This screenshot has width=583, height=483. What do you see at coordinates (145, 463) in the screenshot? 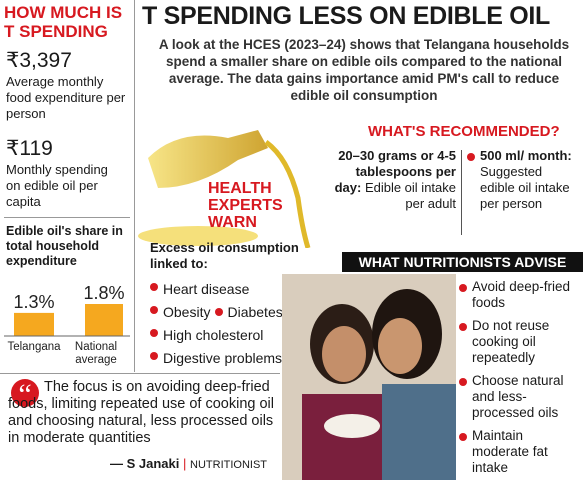
I see `quote-author: — S Janaki` at bounding box center [145, 463].